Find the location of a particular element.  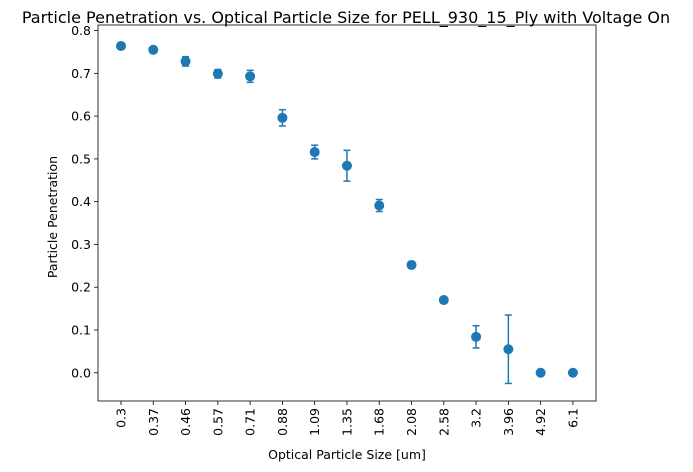

x-tick-label: 2.08 is located at coordinates (411, 422).